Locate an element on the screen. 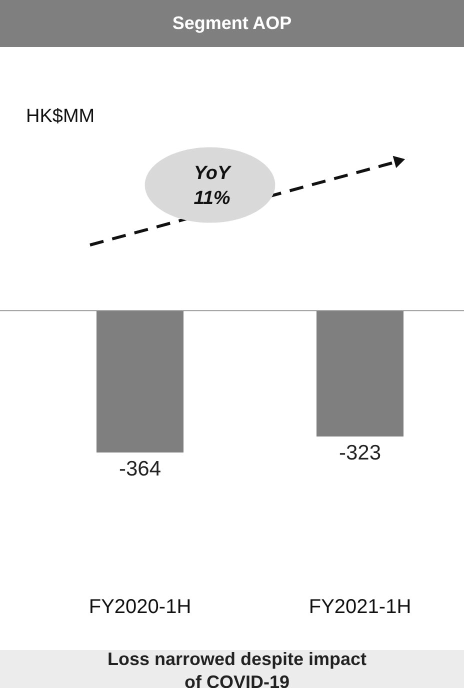 The width and height of the screenshot is (464, 688). text: YoY 11% is located at coordinates (213, 186).